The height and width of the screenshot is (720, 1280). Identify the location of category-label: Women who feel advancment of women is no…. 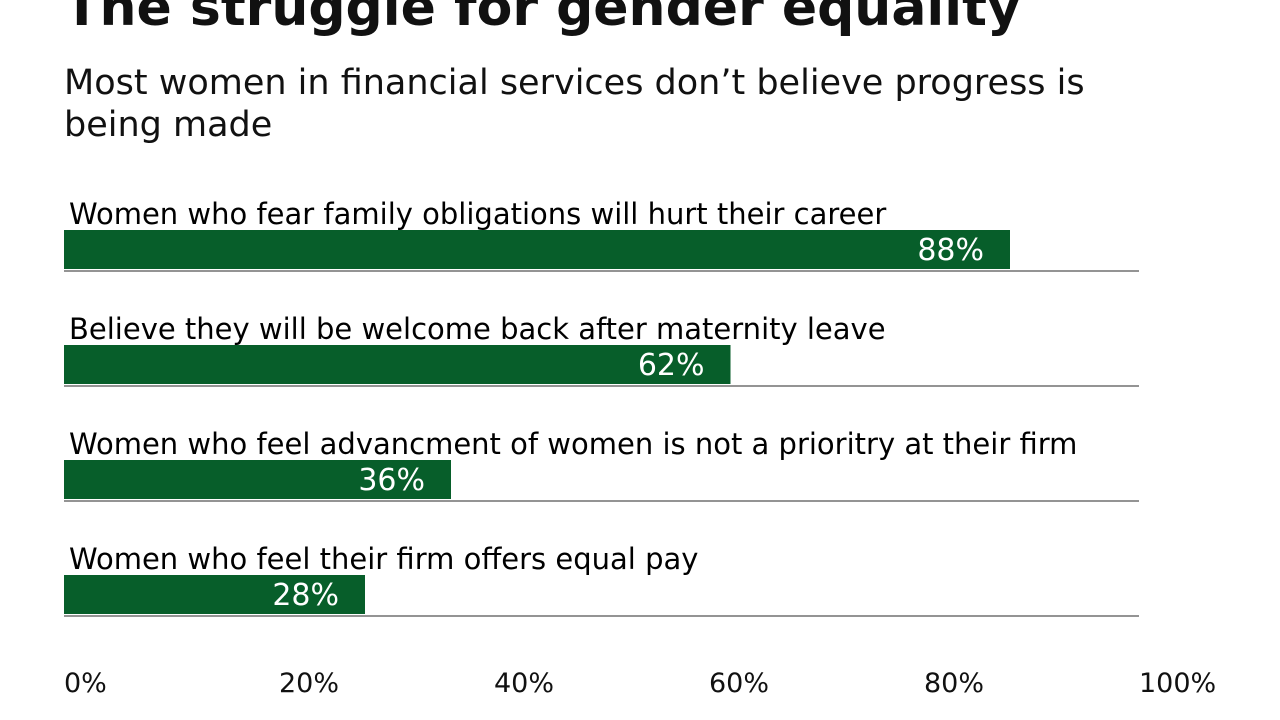
(573, 444).